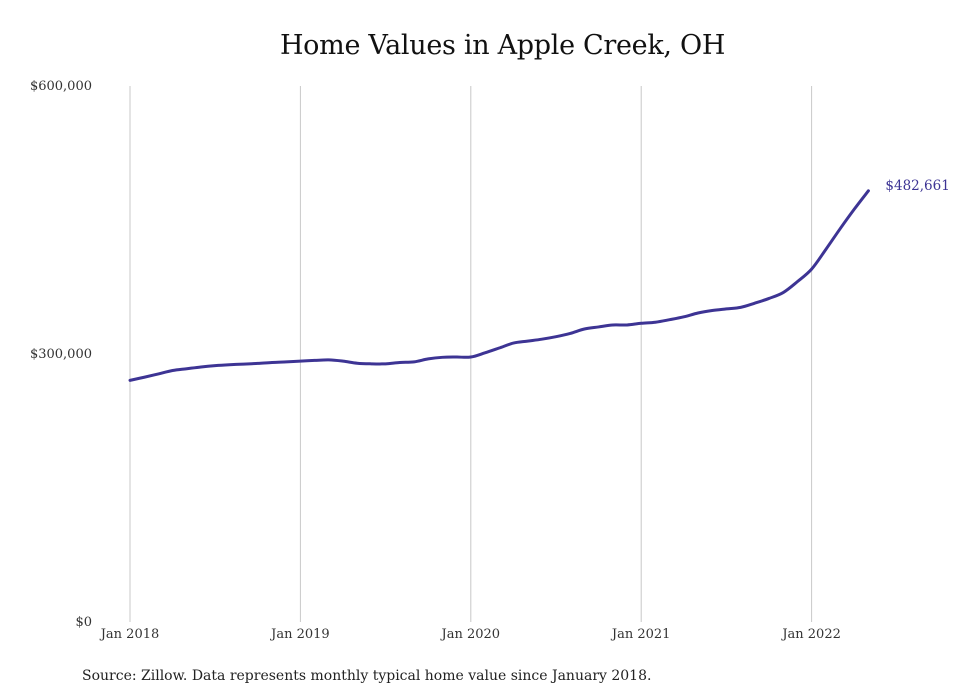  What do you see at coordinates (502, 45) in the screenshot?
I see `chart-title: Home Values in Apple Creek, OH` at bounding box center [502, 45].